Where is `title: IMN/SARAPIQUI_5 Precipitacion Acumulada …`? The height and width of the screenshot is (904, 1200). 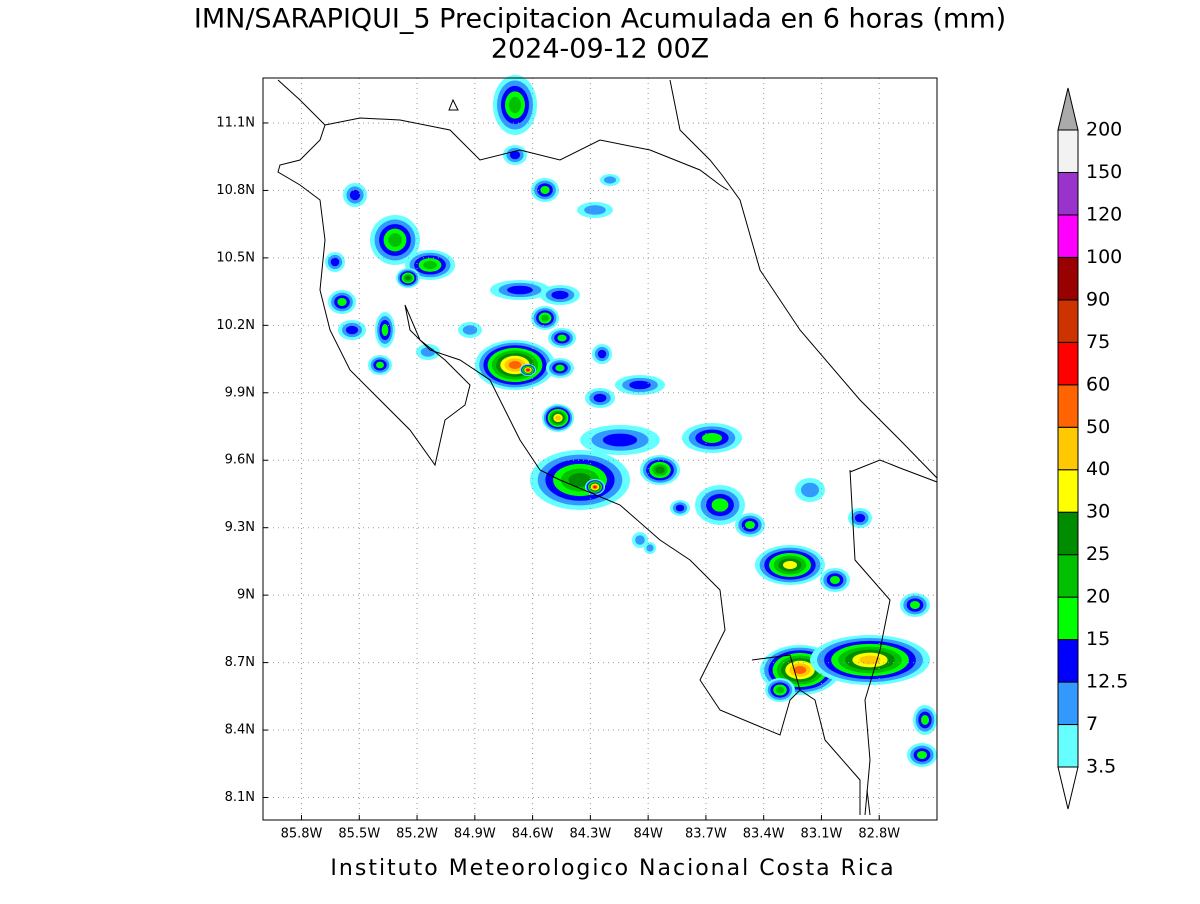 title: IMN/SARAPIQUI_5 Precipitacion Acumulada … is located at coordinates (600, 19).